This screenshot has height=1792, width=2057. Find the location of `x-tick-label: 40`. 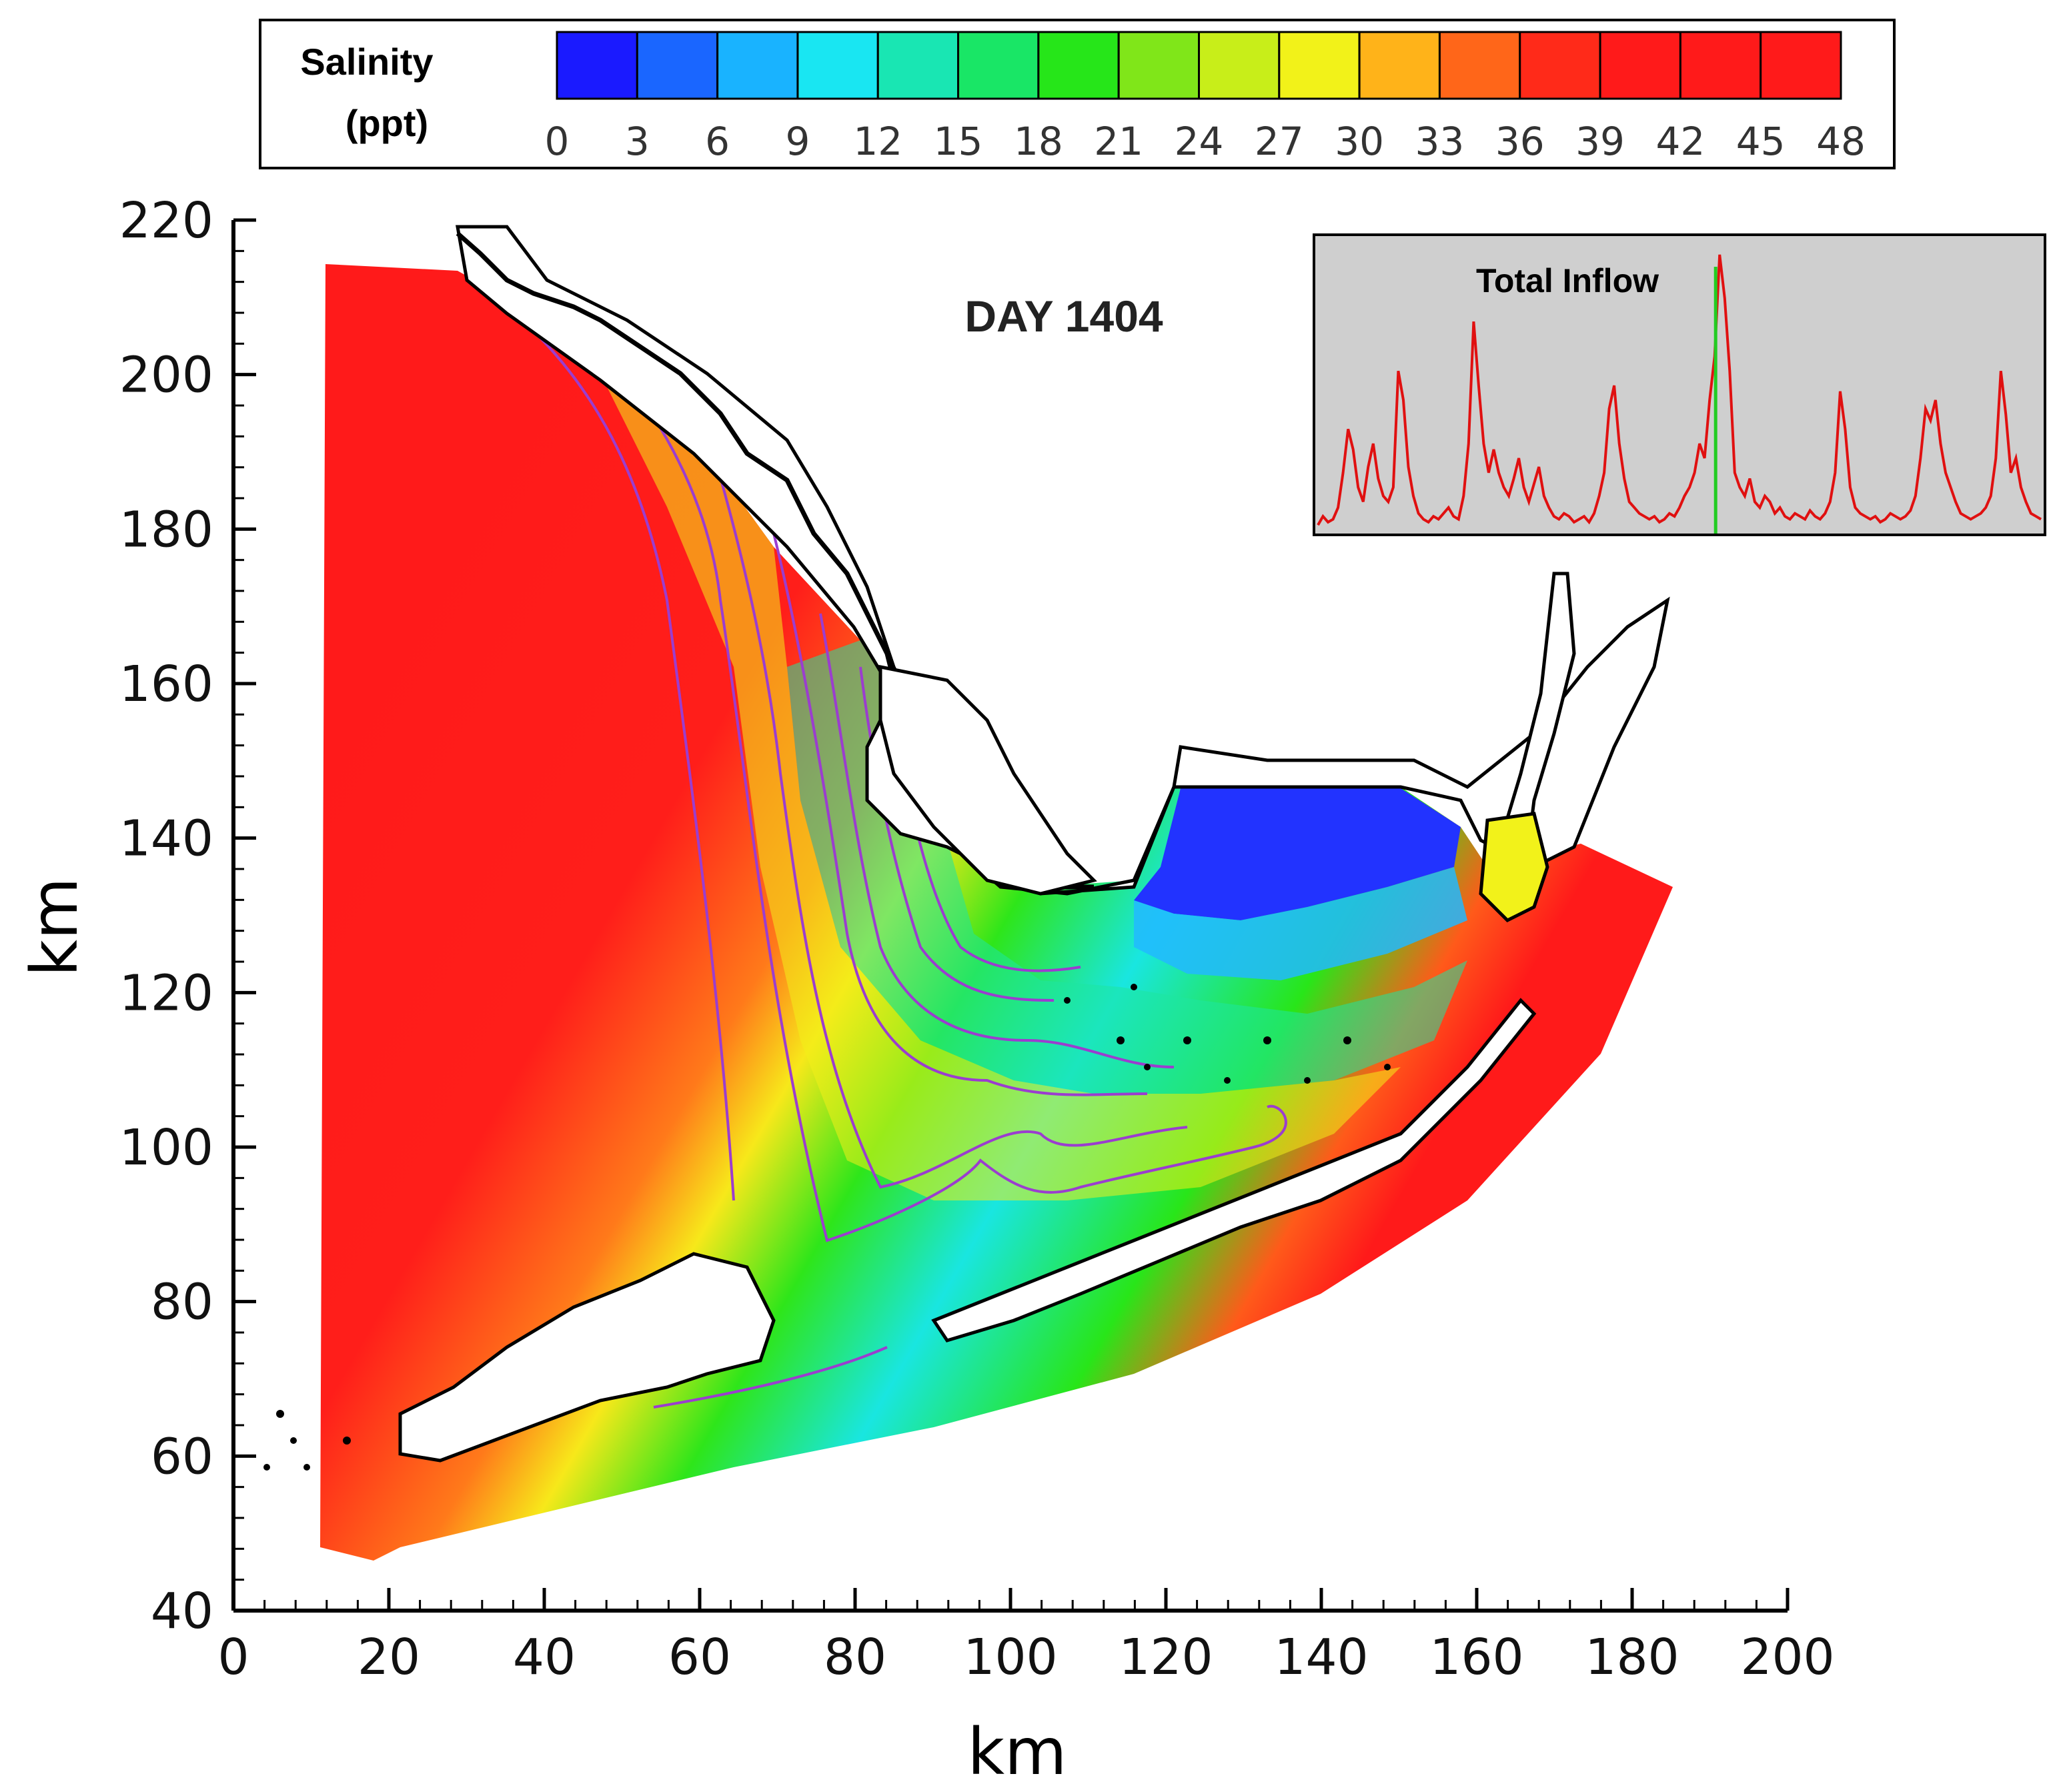

x-tick-label: 40 is located at coordinates (544, 1657).